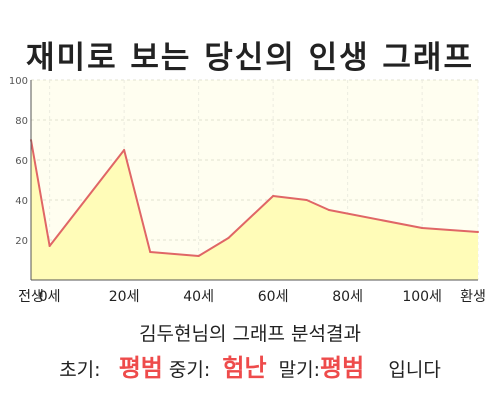 This screenshot has height=400, width=500. Describe the element at coordinates (21, 241) in the screenshot. I see `y-tick-label: 20` at that location.